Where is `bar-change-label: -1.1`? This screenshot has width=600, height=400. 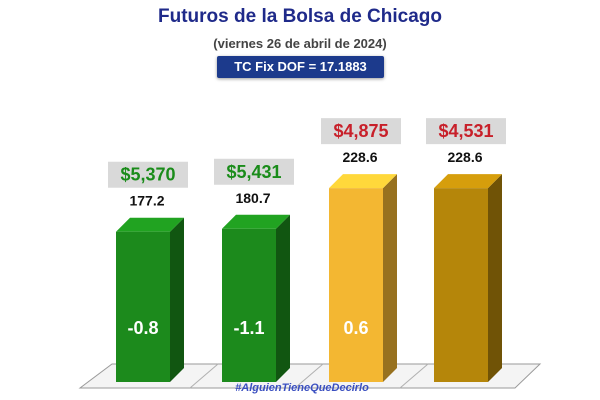 bar-change-label: -1.1 is located at coordinates (248, 328).